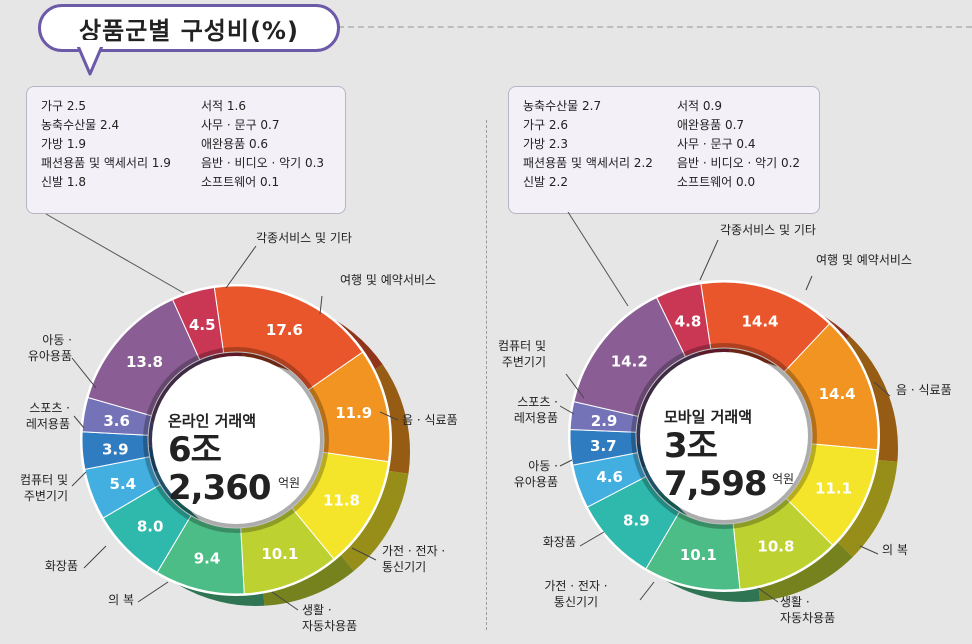 The width and height of the screenshot is (972, 644). Describe the element at coordinates (604, 421) in the screenshot. I see `slice-value-label: 2.9` at that location.